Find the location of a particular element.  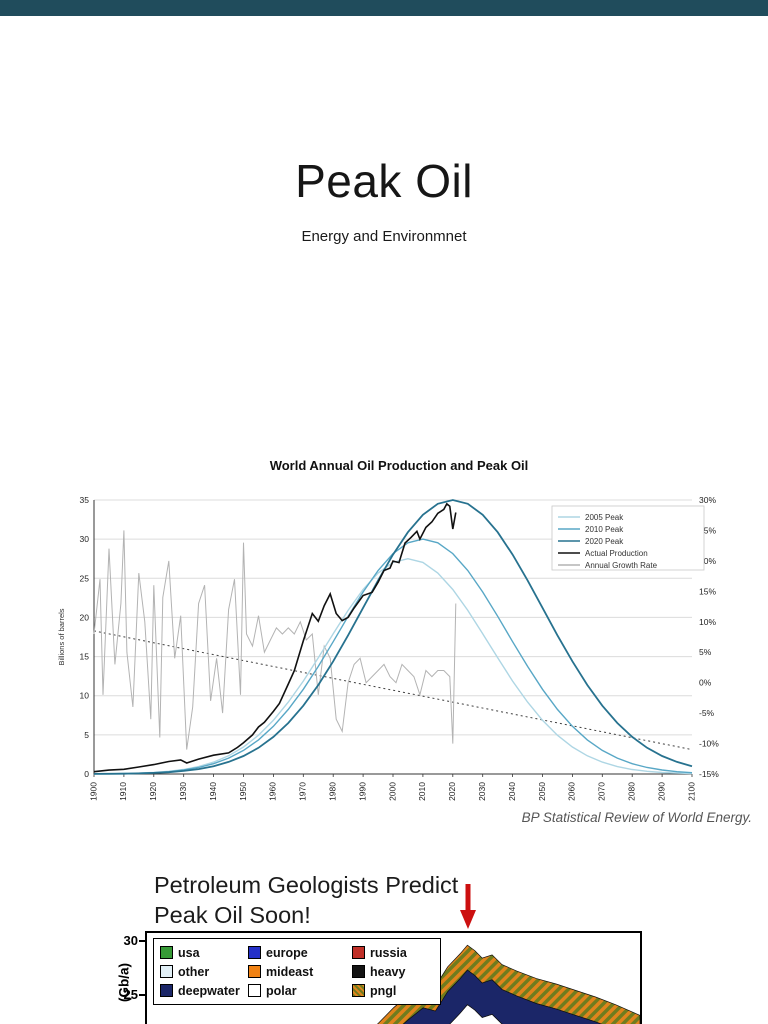

legend-item-deepwater: deepwater is located at coordinates (202, 990).